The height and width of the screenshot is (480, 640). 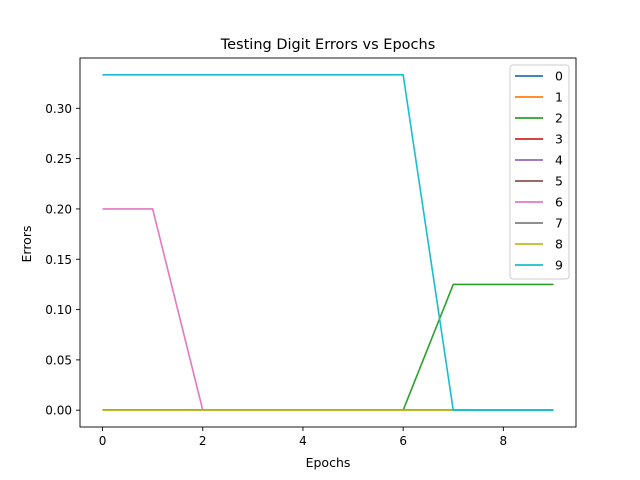 What do you see at coordinates (559, 160) in the screenshot?
I see `legend-label-4: 4` at bounding box center [559, 160].